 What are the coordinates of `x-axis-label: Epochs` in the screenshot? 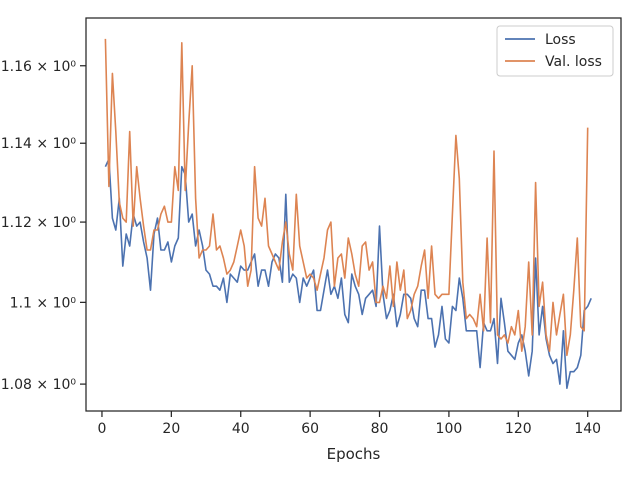 It's located at (354, 454).